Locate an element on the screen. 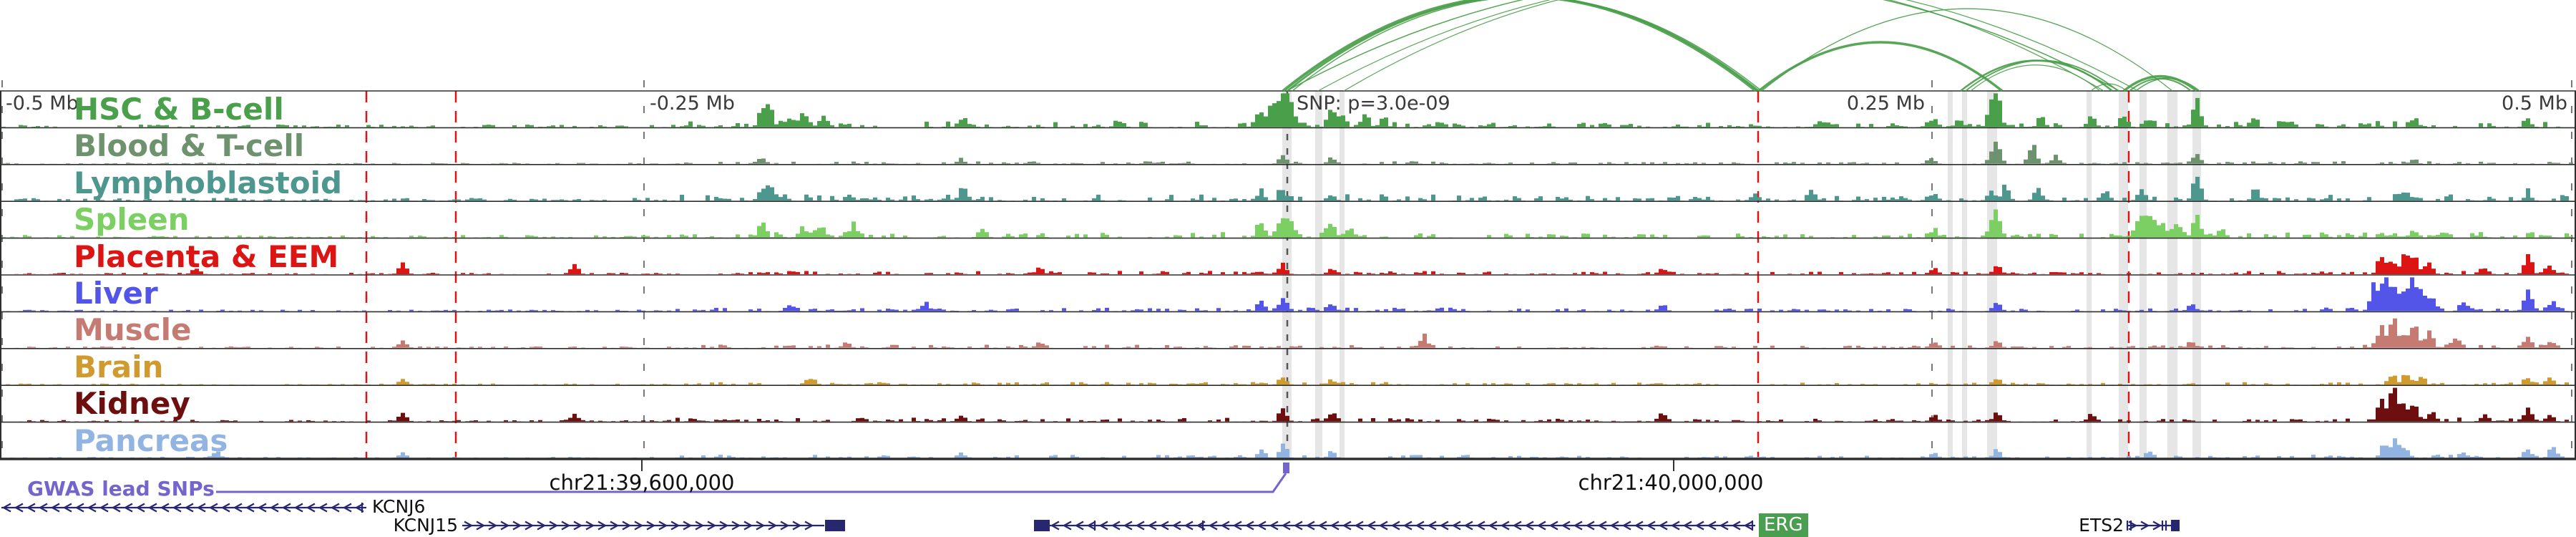 The image size is (2576, 537). signal-area-placenta-eem is located at coordinates (1287, 264).